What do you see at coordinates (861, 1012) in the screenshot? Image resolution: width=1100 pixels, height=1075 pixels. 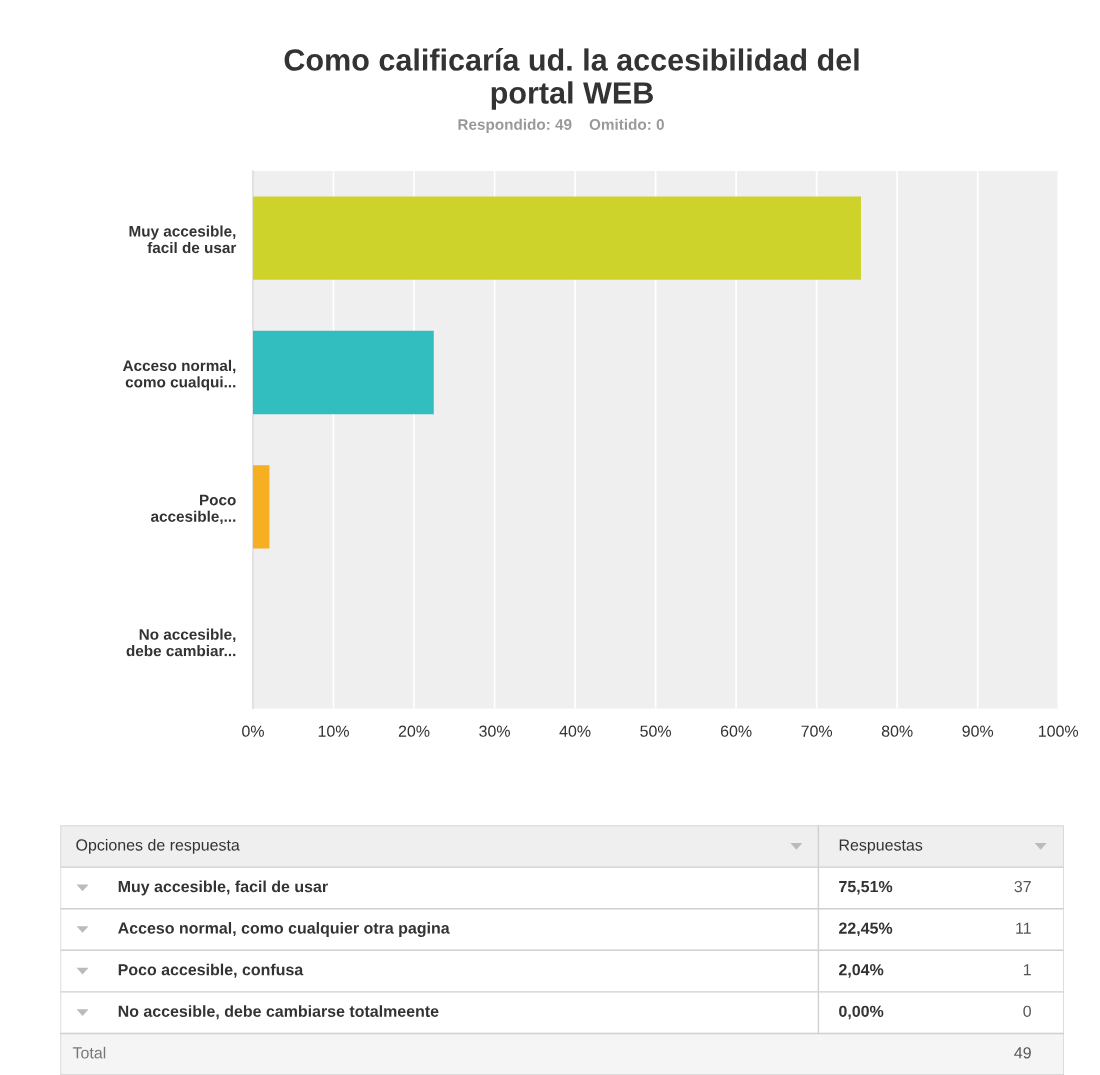 I see `text: 0,00%` at bounding box center [861, 1012].